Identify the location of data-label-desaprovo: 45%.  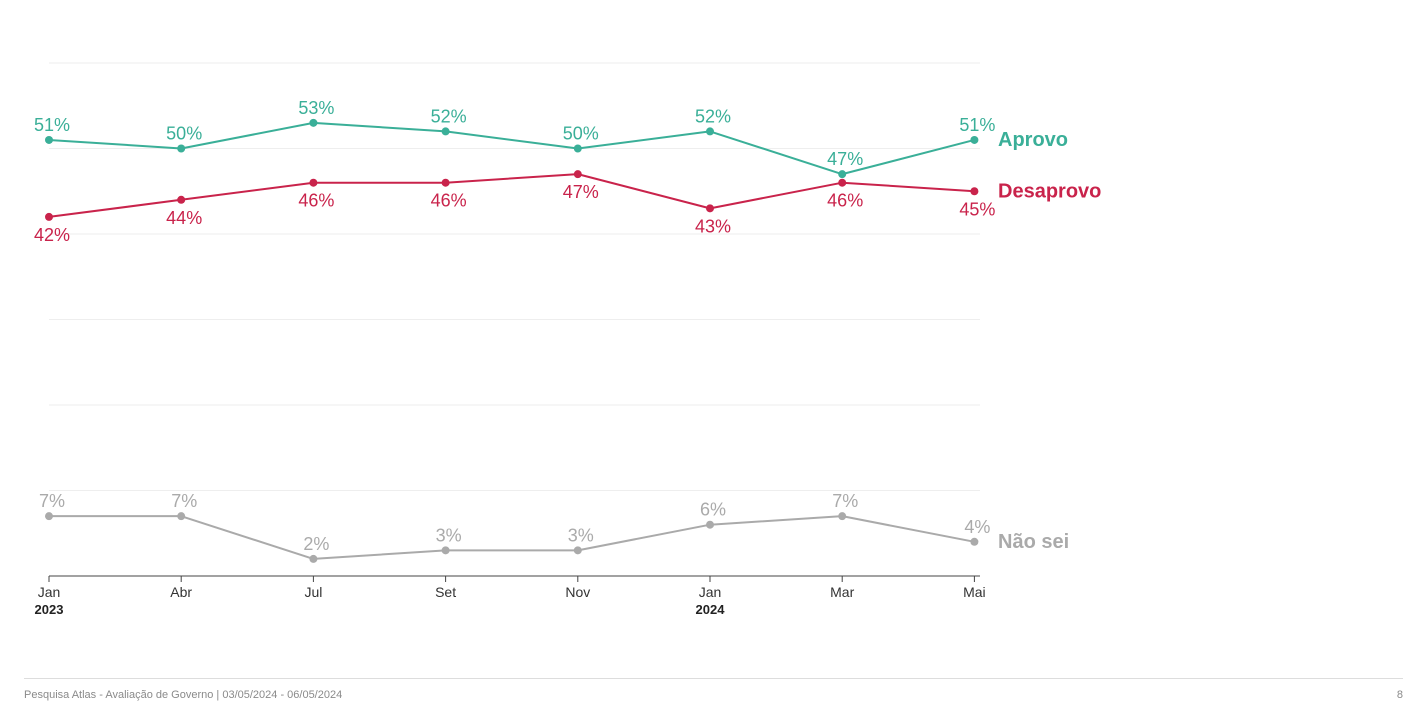
(977, 209).